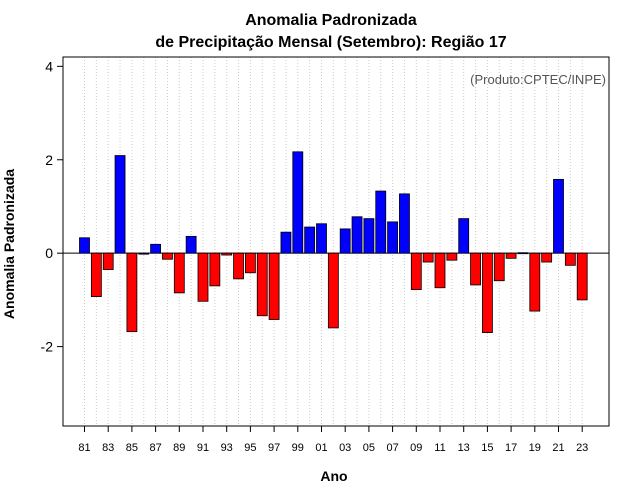 The height and width of the screenshot is (500, 640). I want to click on x-tick-label: 99, so click(298, 448).